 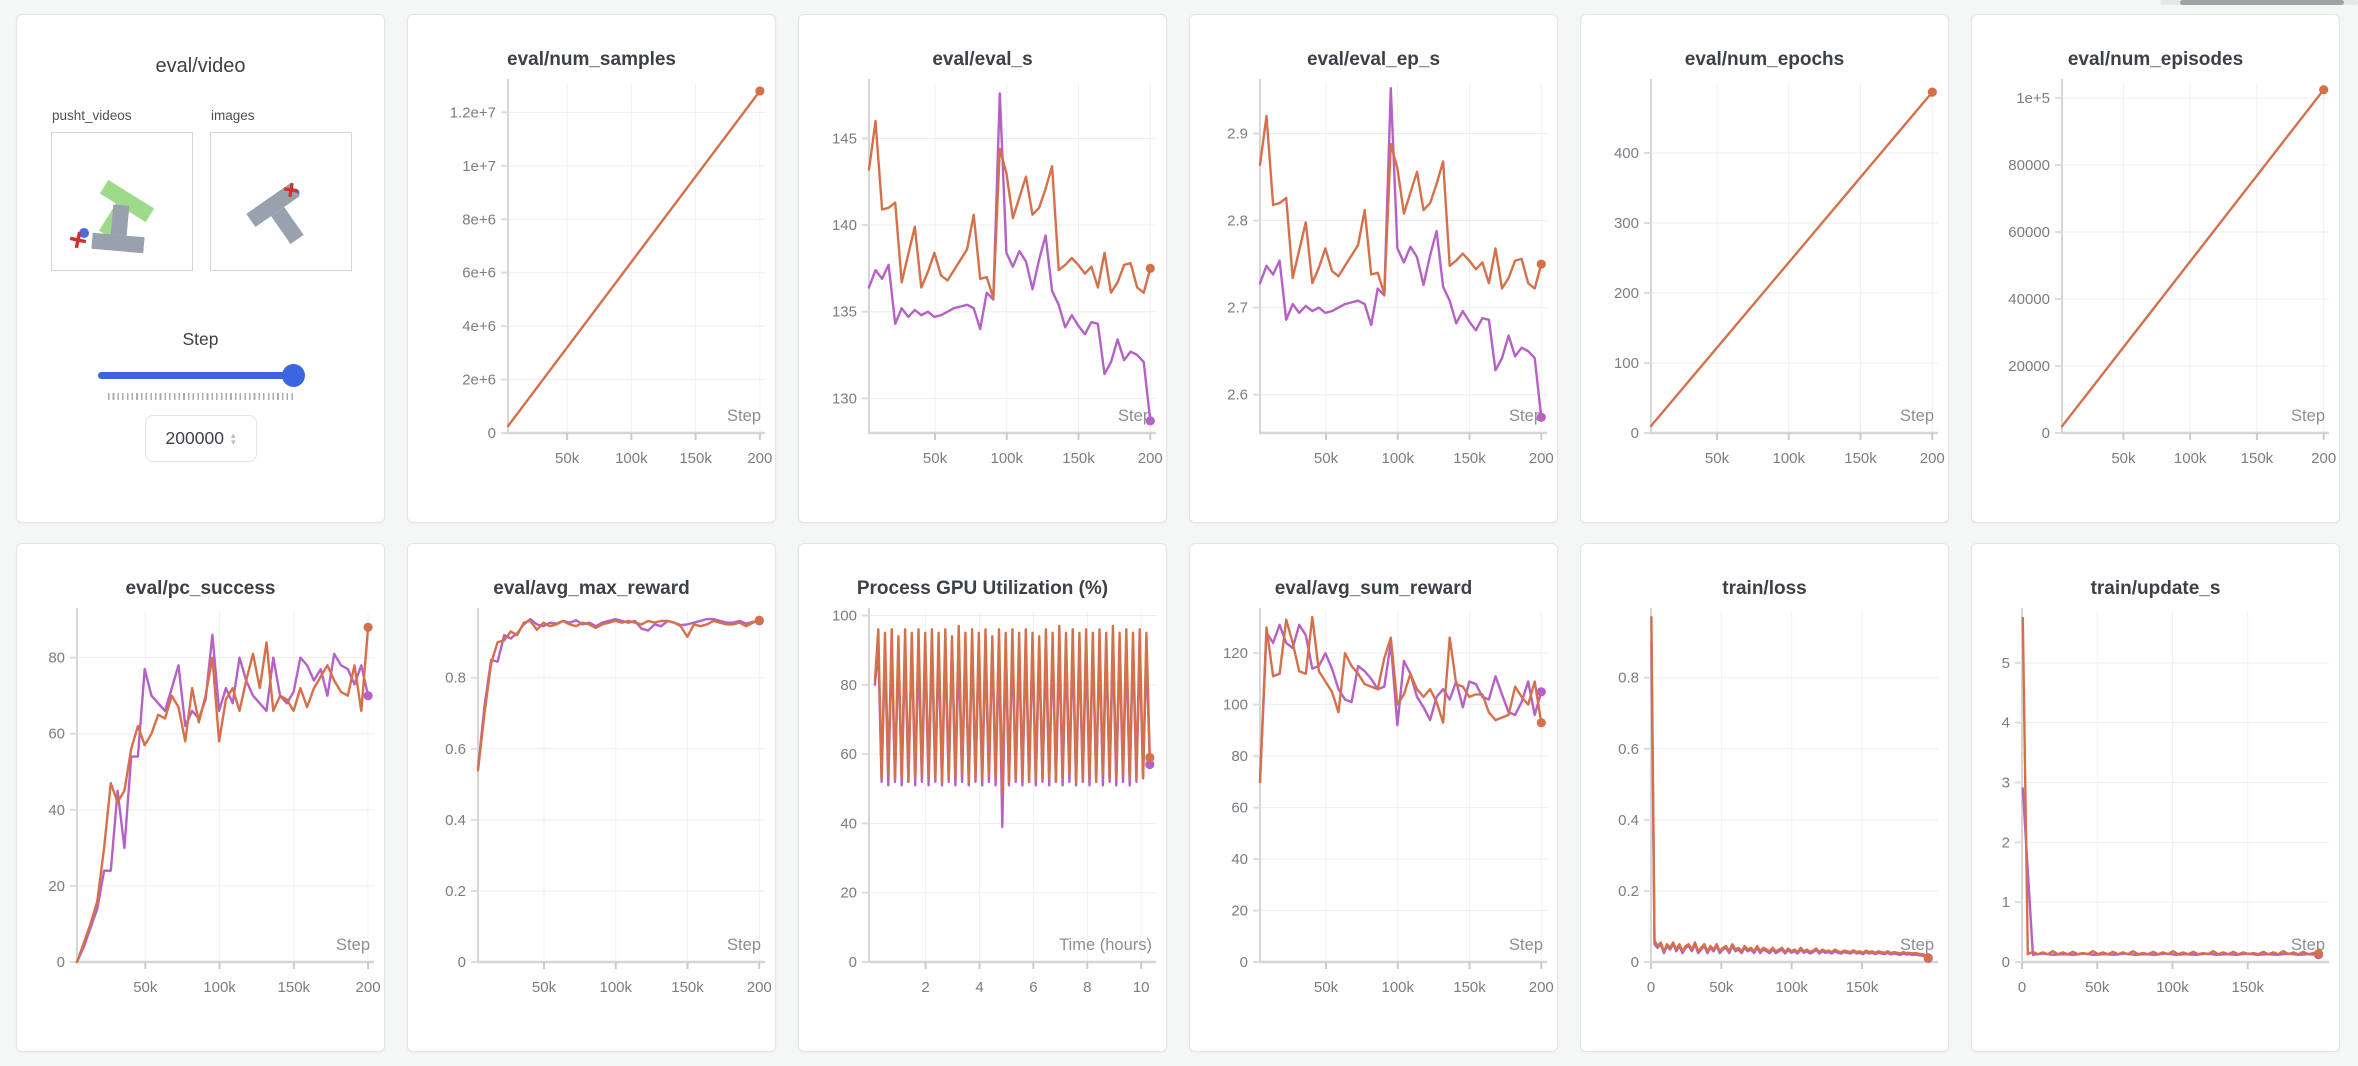 I want to click on svg-text: 140, so click(x=844, y=225).